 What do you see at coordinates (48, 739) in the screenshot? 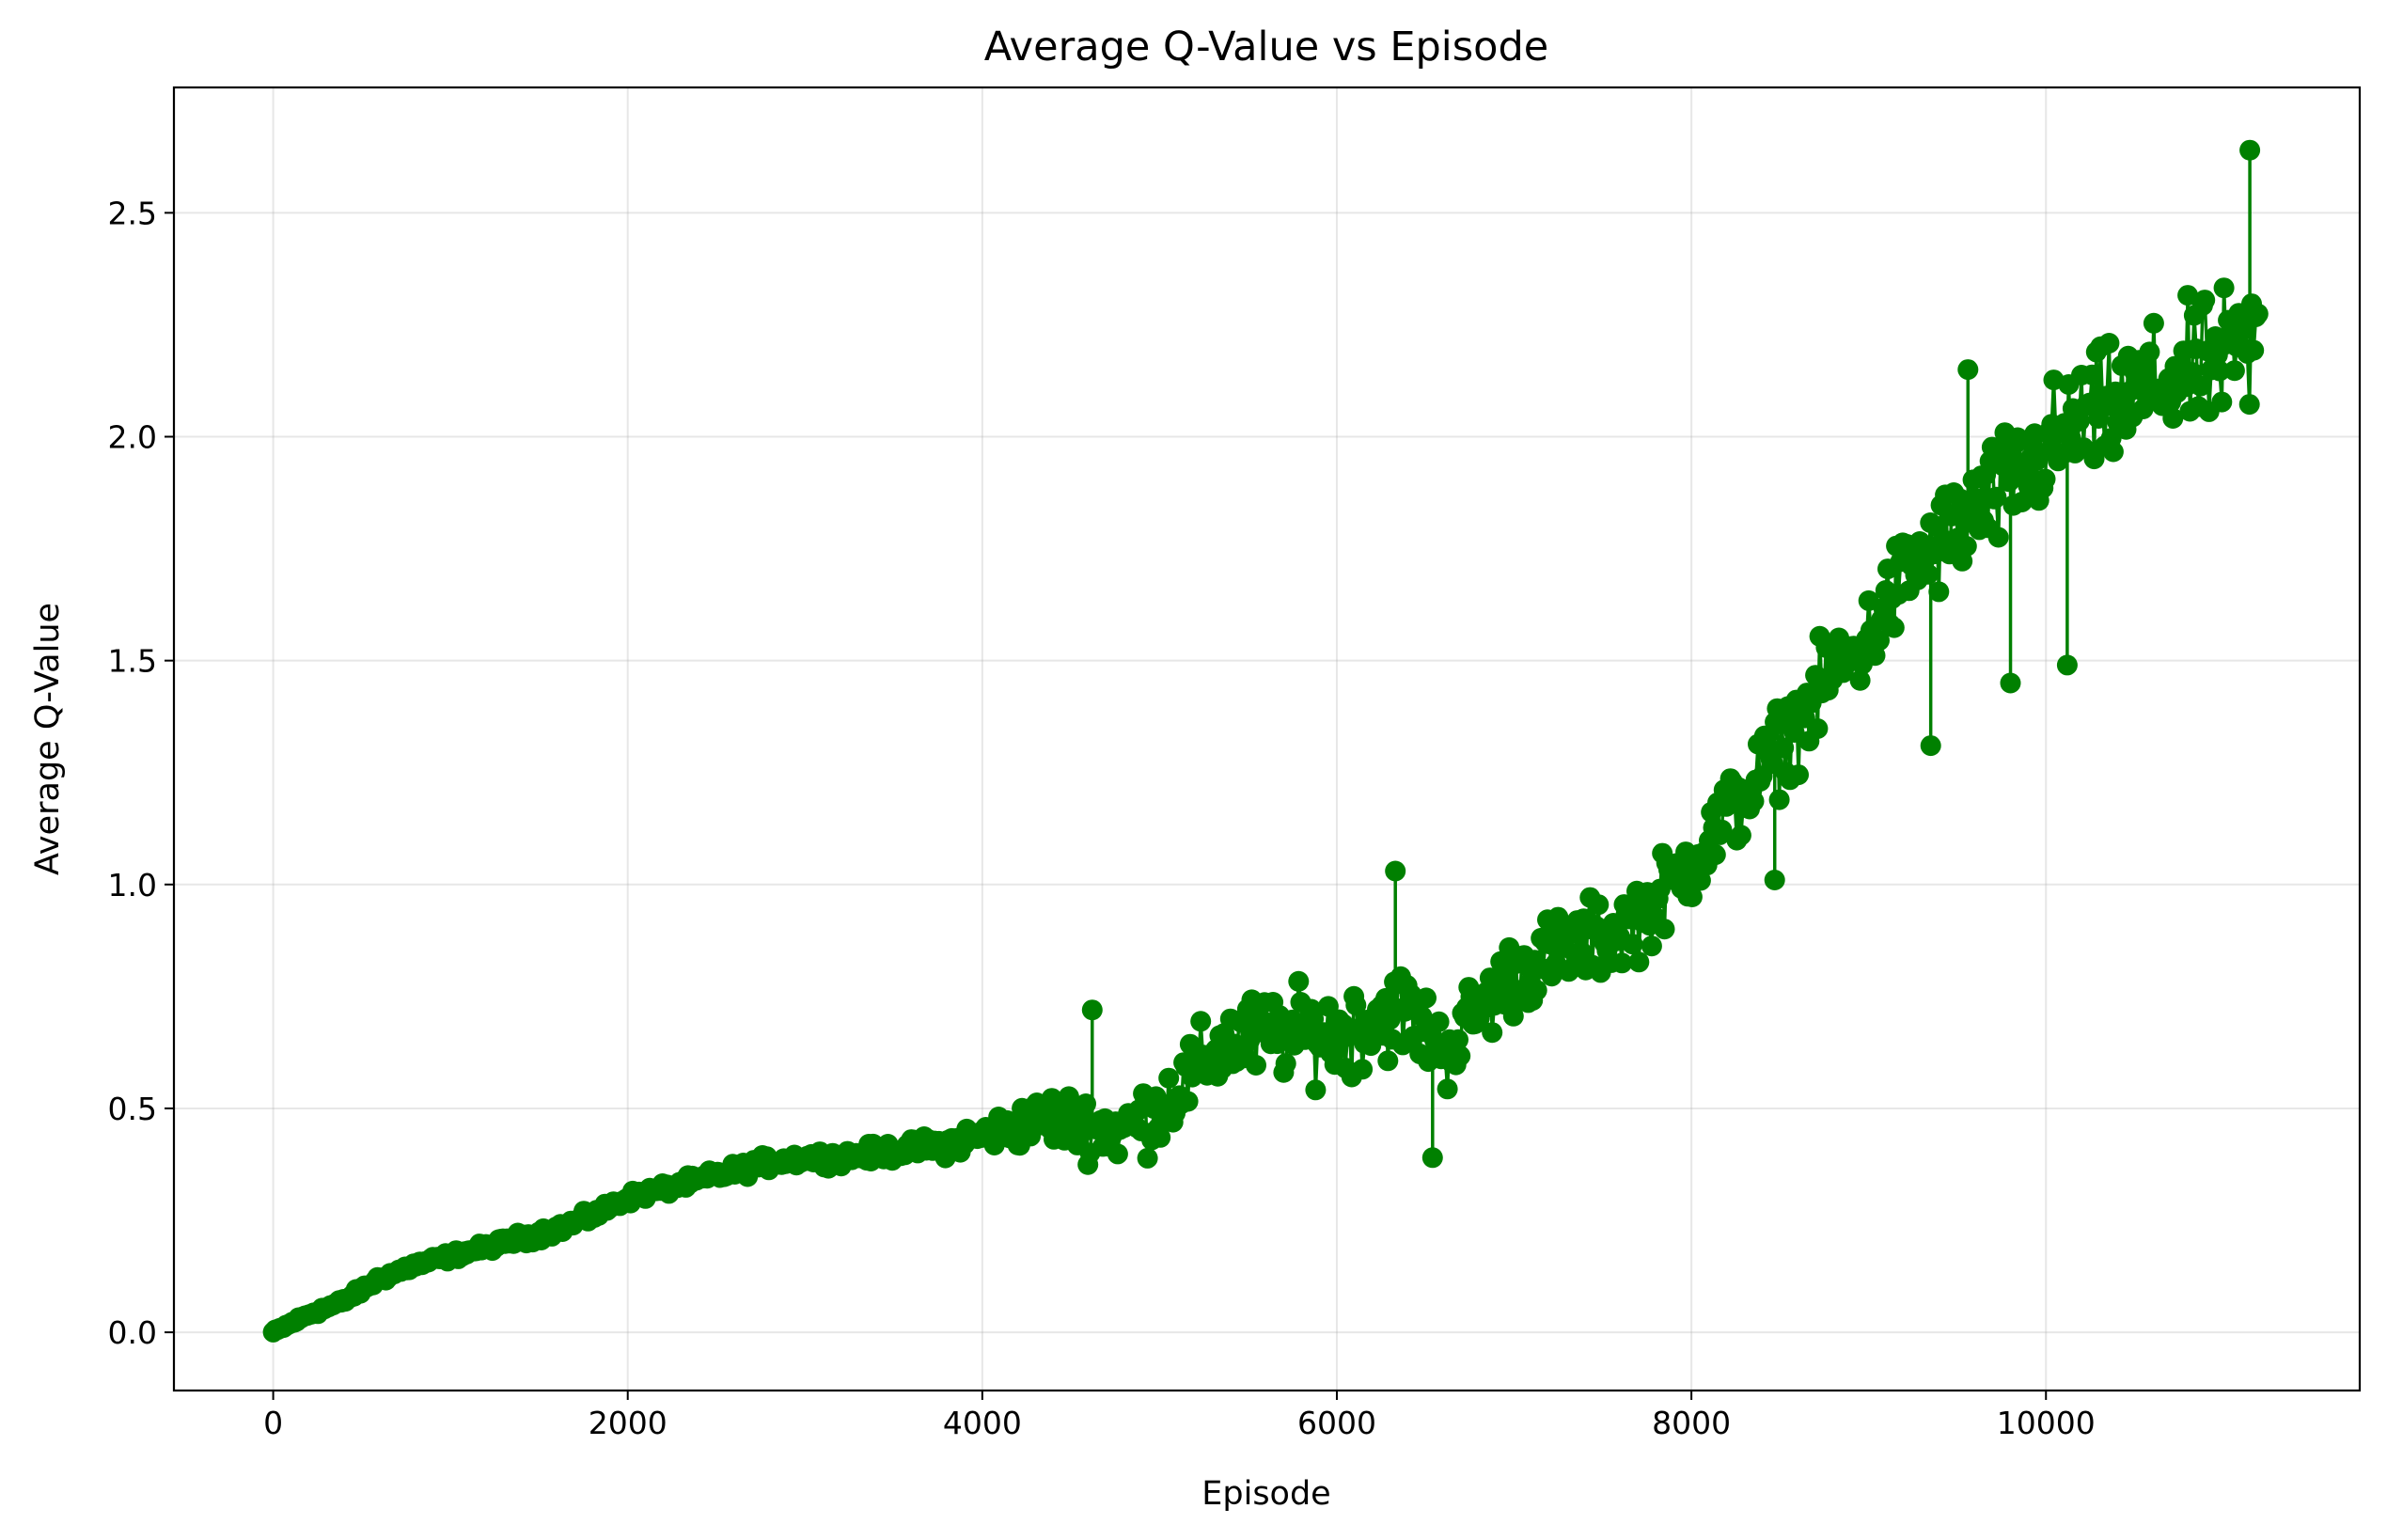
I see `y-axis-label: Average Q-Value` at bounding box center [48, 739].